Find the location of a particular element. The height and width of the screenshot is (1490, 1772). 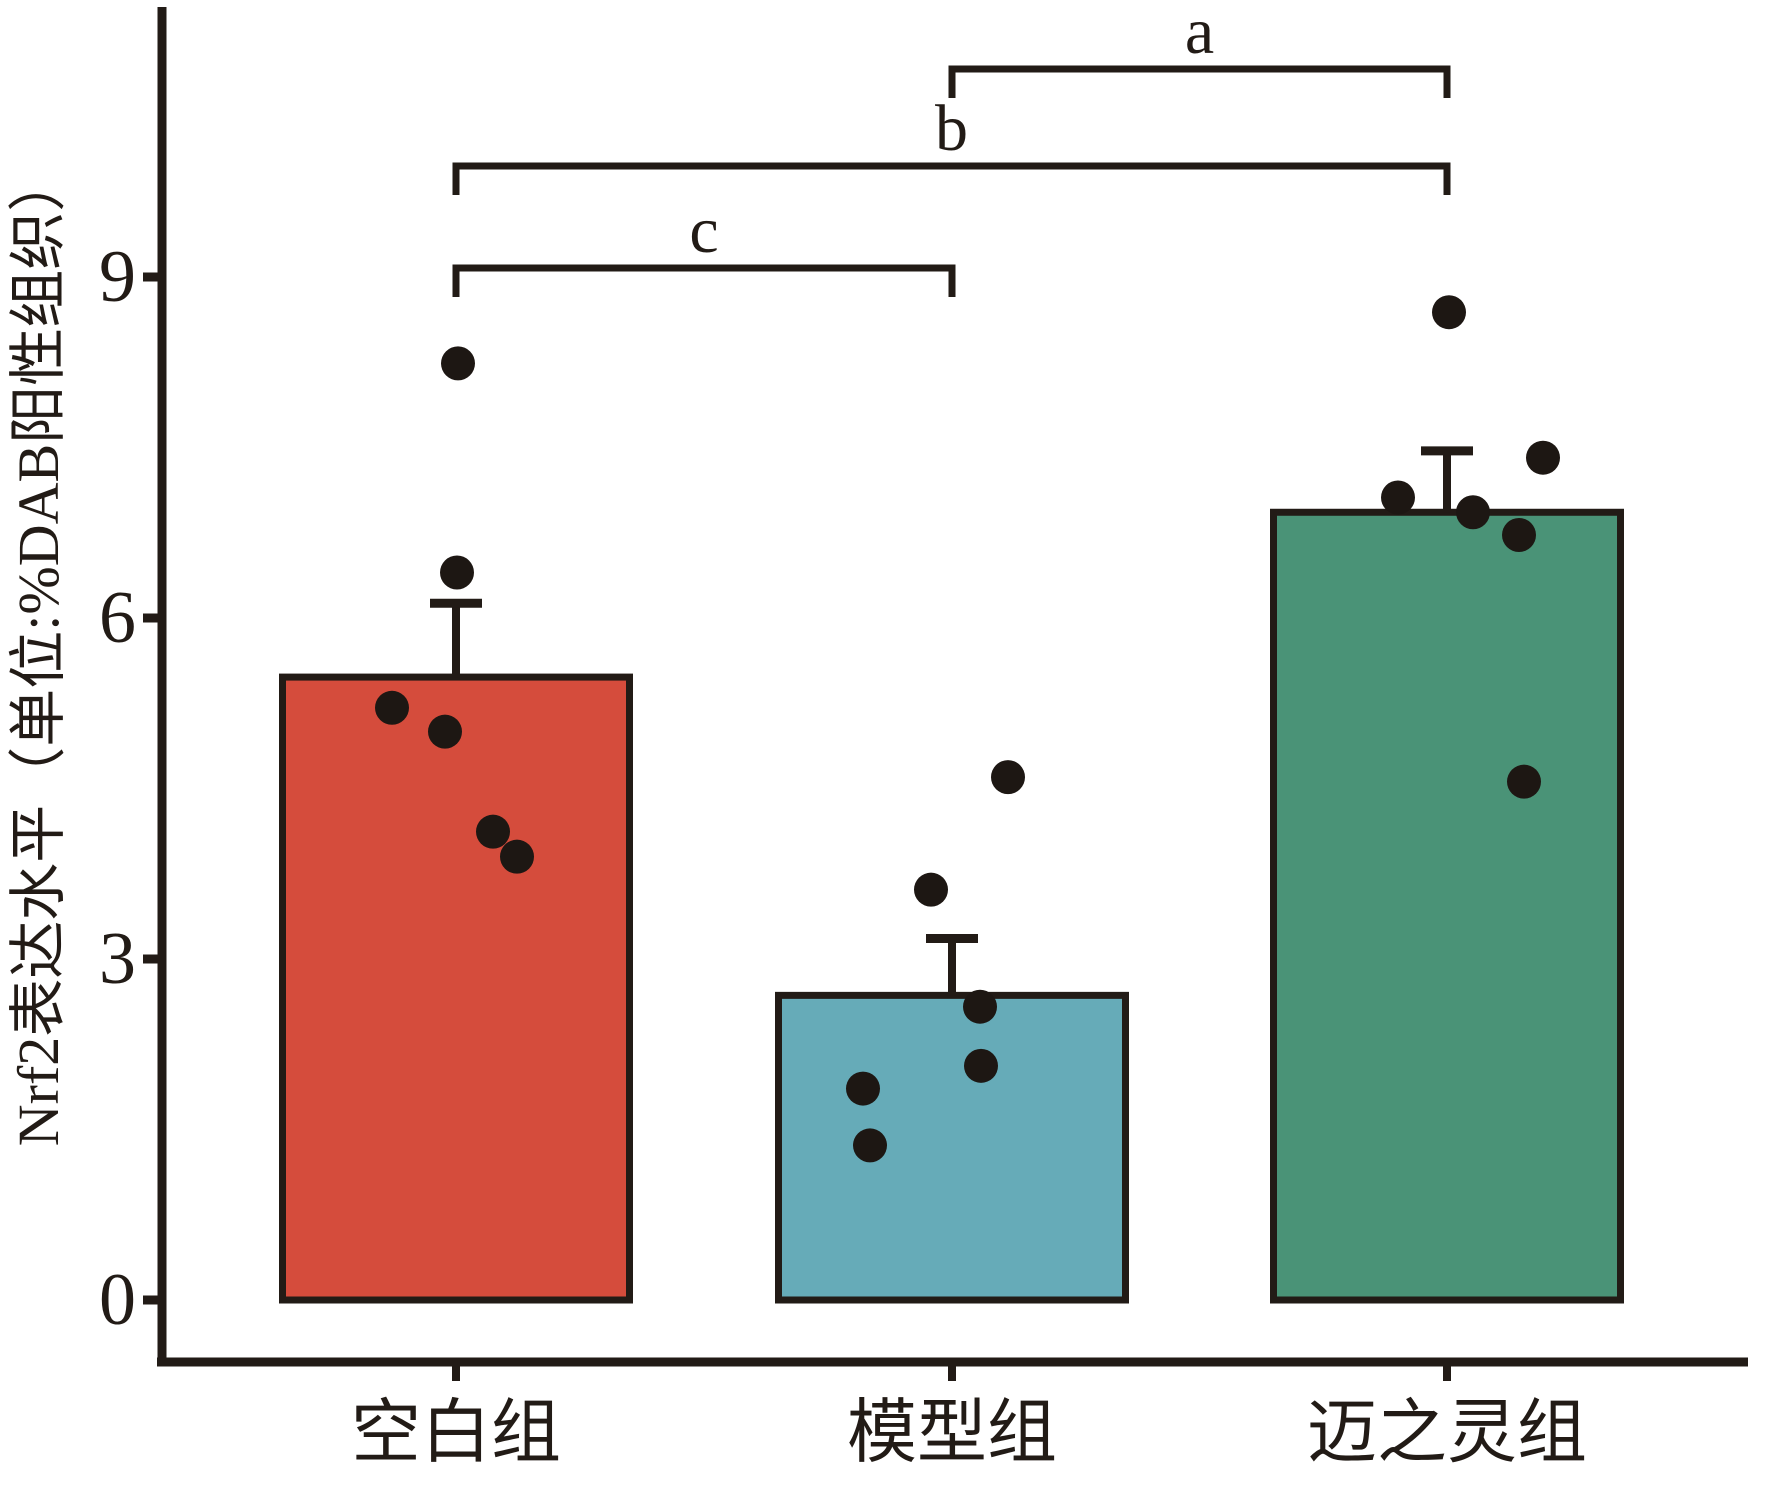

x-category-label: 模型组 is located at coordinates (952, 1433).